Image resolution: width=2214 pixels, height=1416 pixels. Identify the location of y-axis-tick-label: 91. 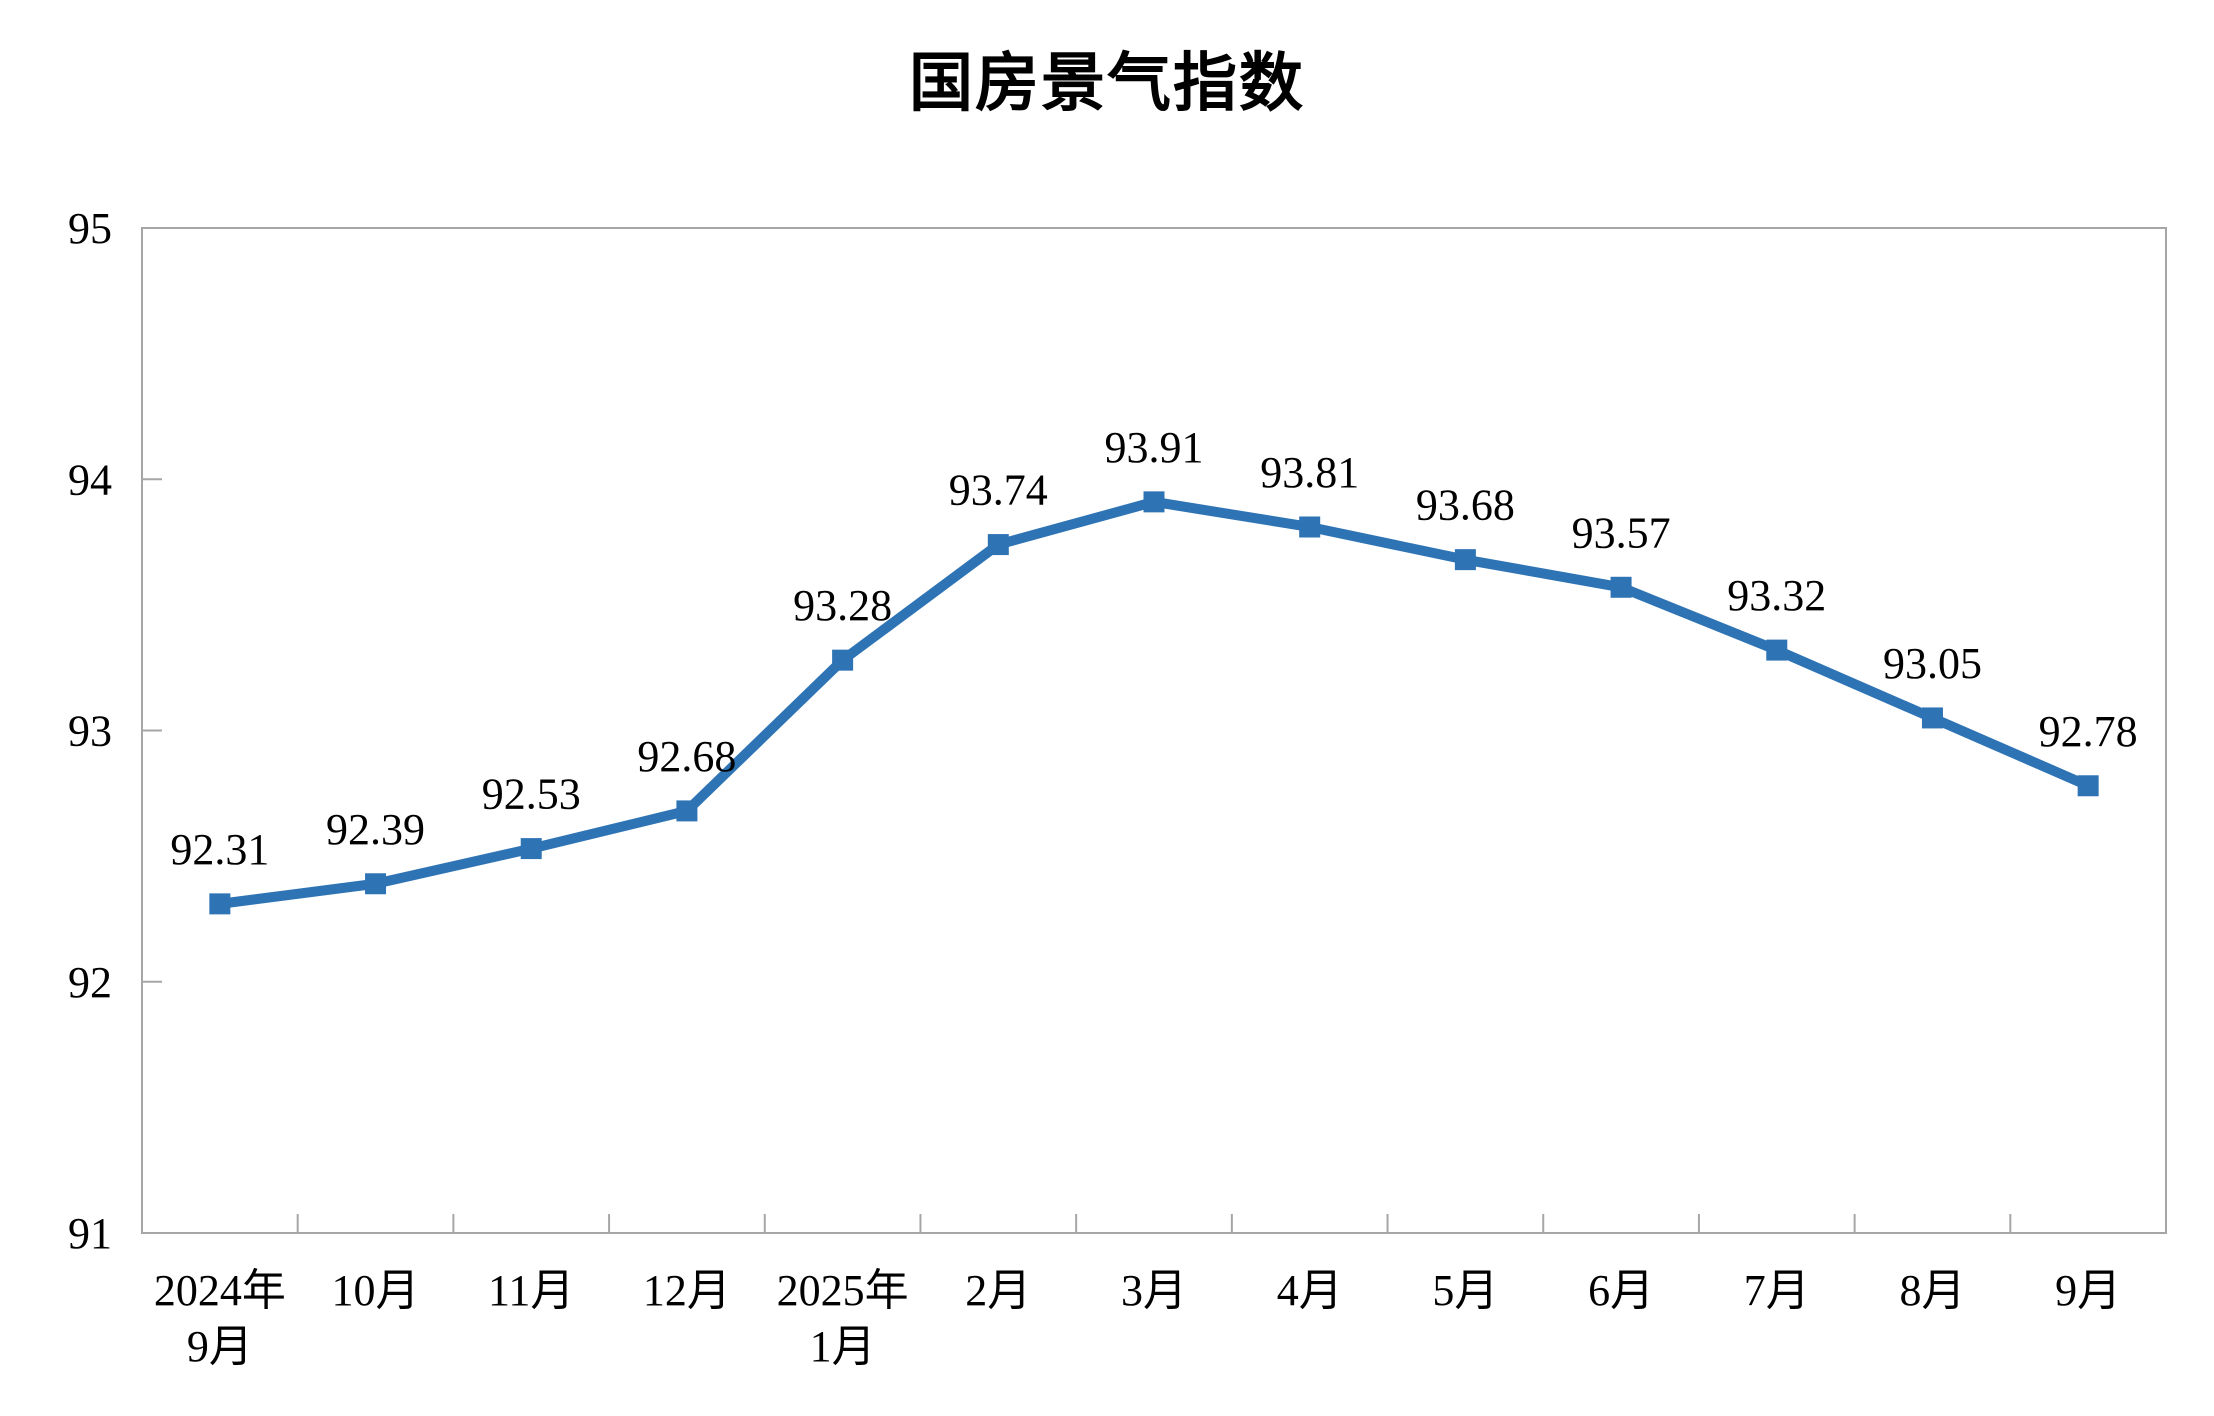
(90, 1233).